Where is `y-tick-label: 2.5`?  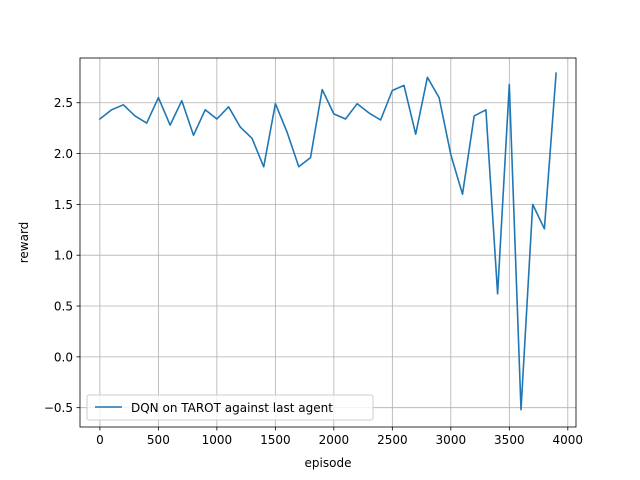
y-tick-label: 2.5 is located at coordinates (63, 103).